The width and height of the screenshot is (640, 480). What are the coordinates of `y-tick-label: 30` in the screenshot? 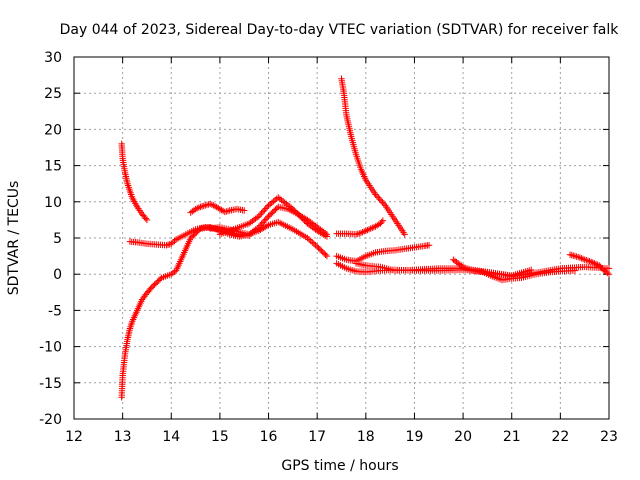 It's located at (53, 58).